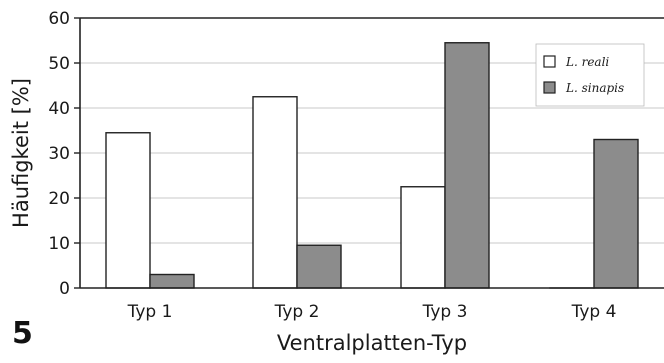  I want to click on legend: L. reali L. sinapis, so click(590, 75).